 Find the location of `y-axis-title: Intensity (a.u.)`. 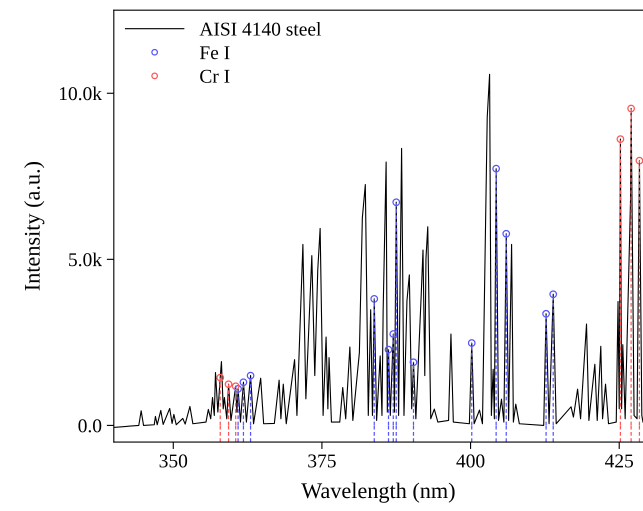

y-axis-title: Intensity (a.u.) is located at coordinates (34, 226).